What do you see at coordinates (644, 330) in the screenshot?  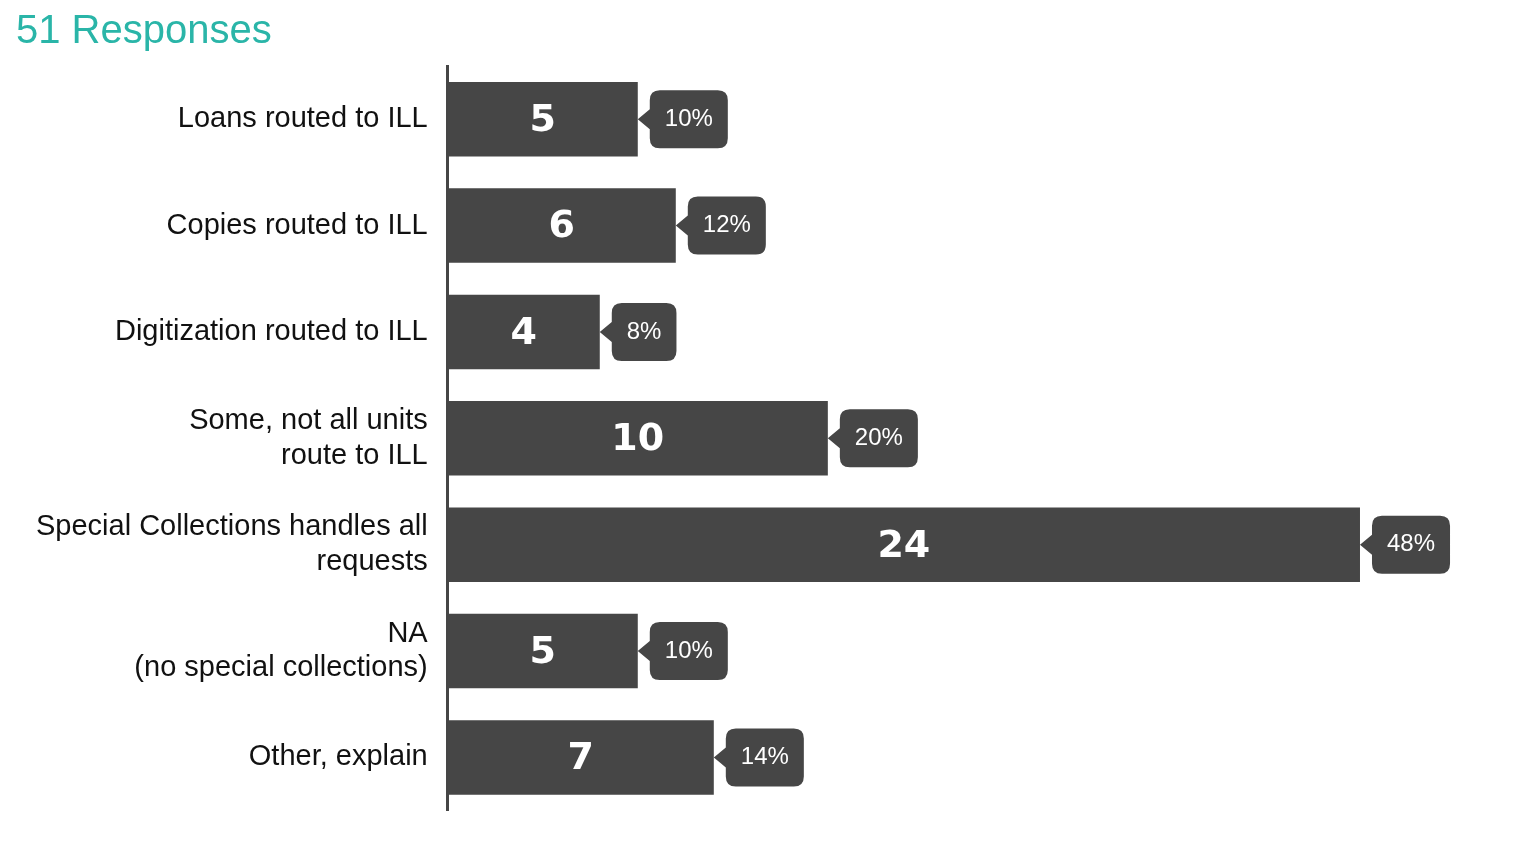 I see `annotation: 8%` at bounding box center [644, 330].